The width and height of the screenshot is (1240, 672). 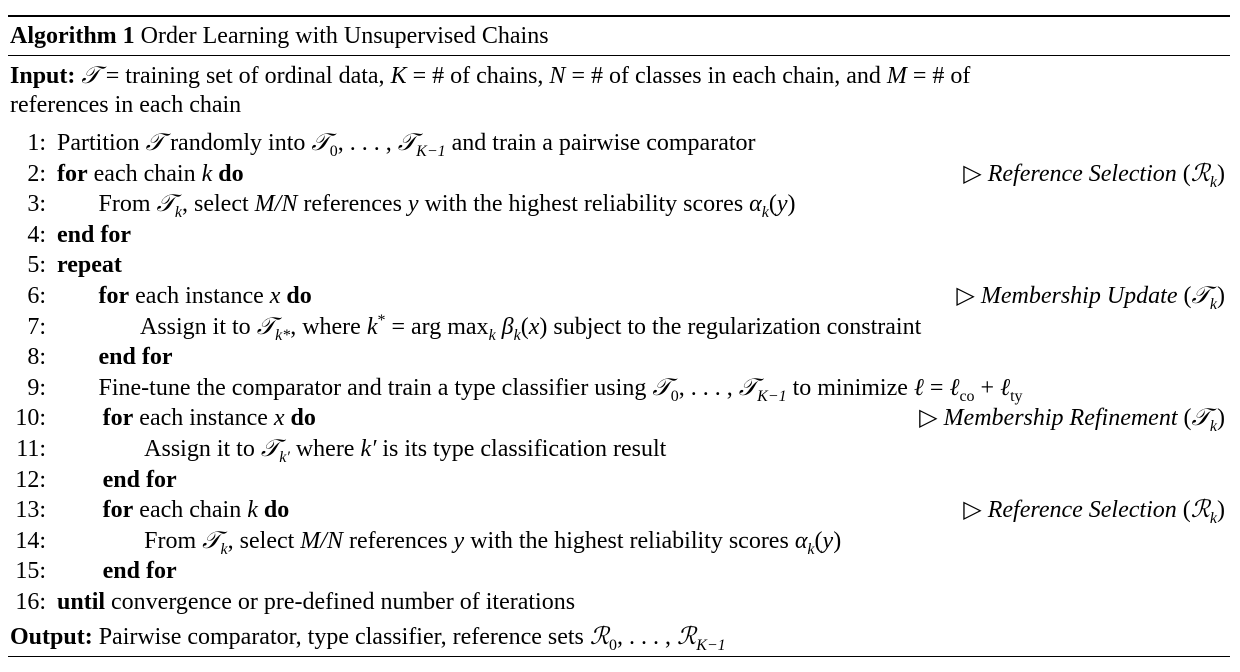 What do you see at coordinates (245, 76) in the screenshot?
I see `text: = training set of ordinal data,` at bounding box center [245, 76].